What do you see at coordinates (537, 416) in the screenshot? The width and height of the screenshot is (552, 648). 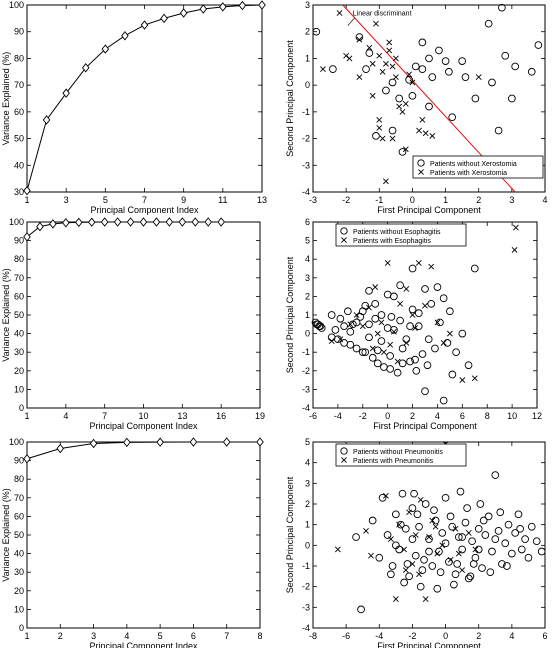 I see `x-tick-label: 12` at bounding box center [537, 416].